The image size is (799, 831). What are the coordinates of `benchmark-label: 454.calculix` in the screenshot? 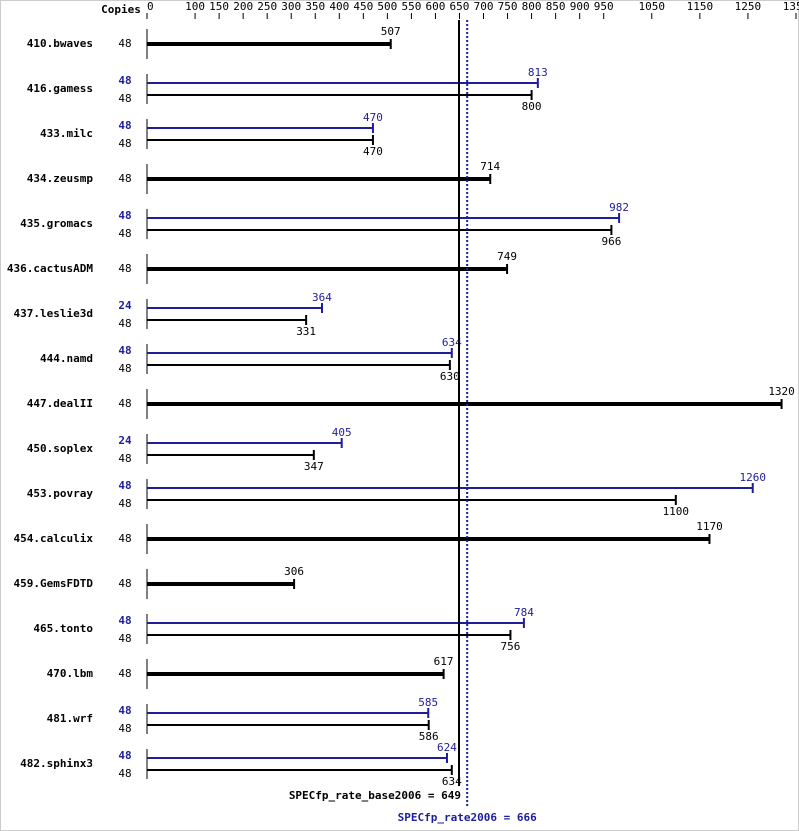 It's located at (54, 538).